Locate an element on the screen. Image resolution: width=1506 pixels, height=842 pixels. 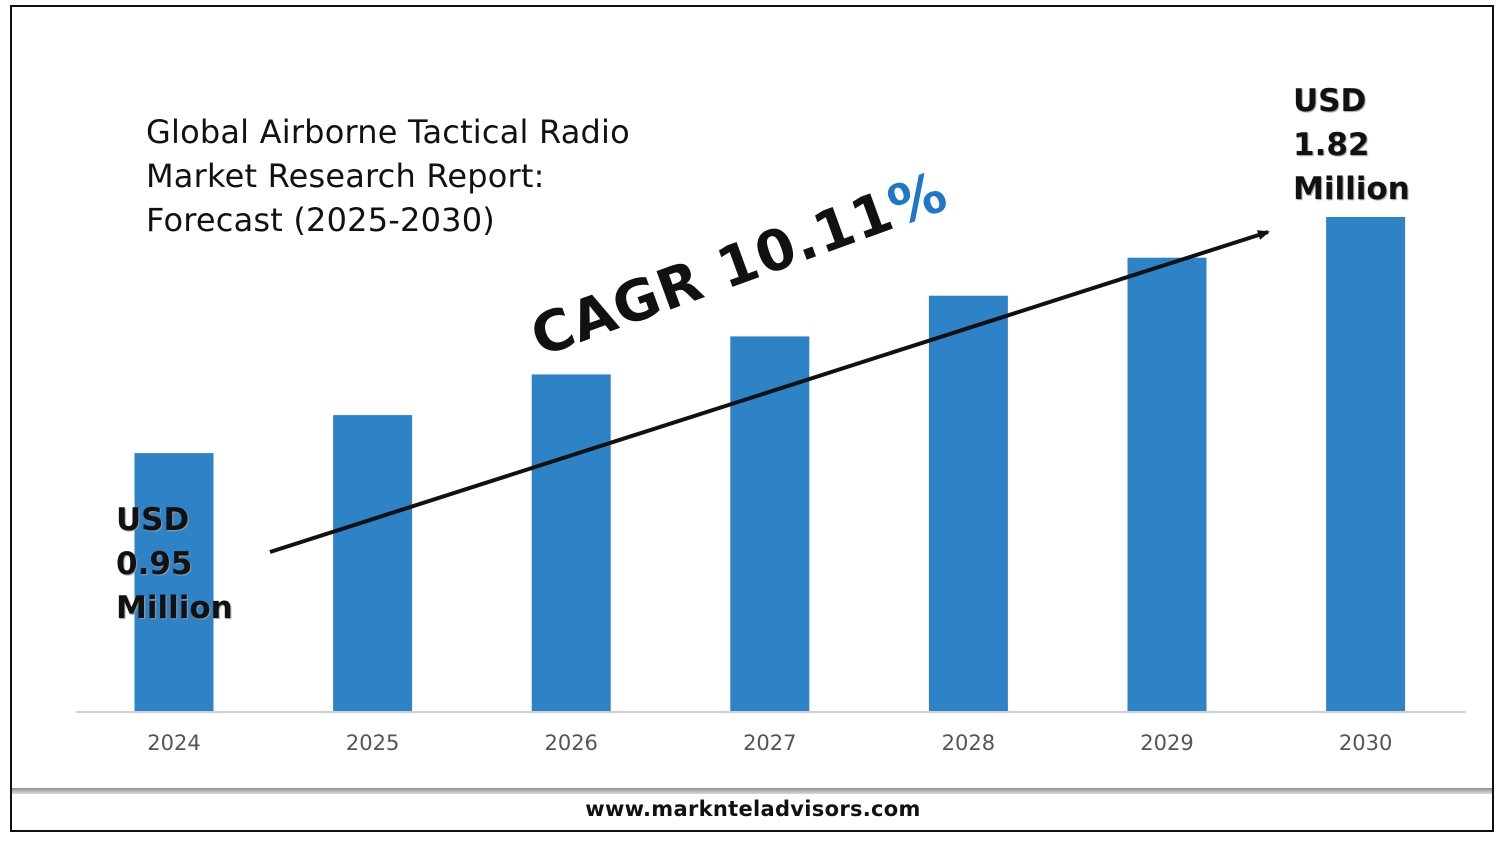
footer-url: www.marknteladvisors.com is located at coordinates (753, 809).